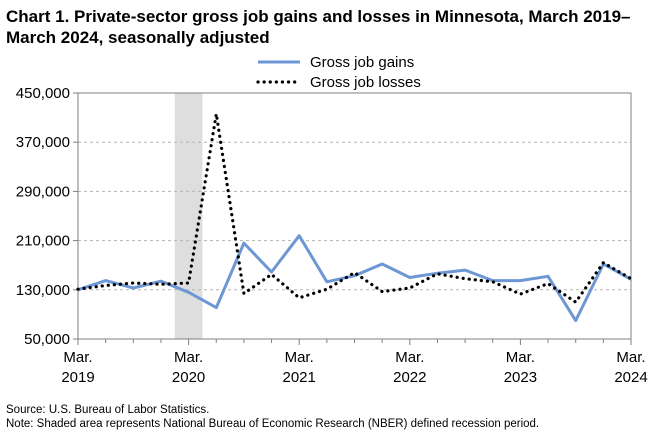 The image size is (660, 437). What do you see at coordinates (630, 377) in the screenshot?
I see `x-tick-label-year: 2024` at bounding box center [630, 377].